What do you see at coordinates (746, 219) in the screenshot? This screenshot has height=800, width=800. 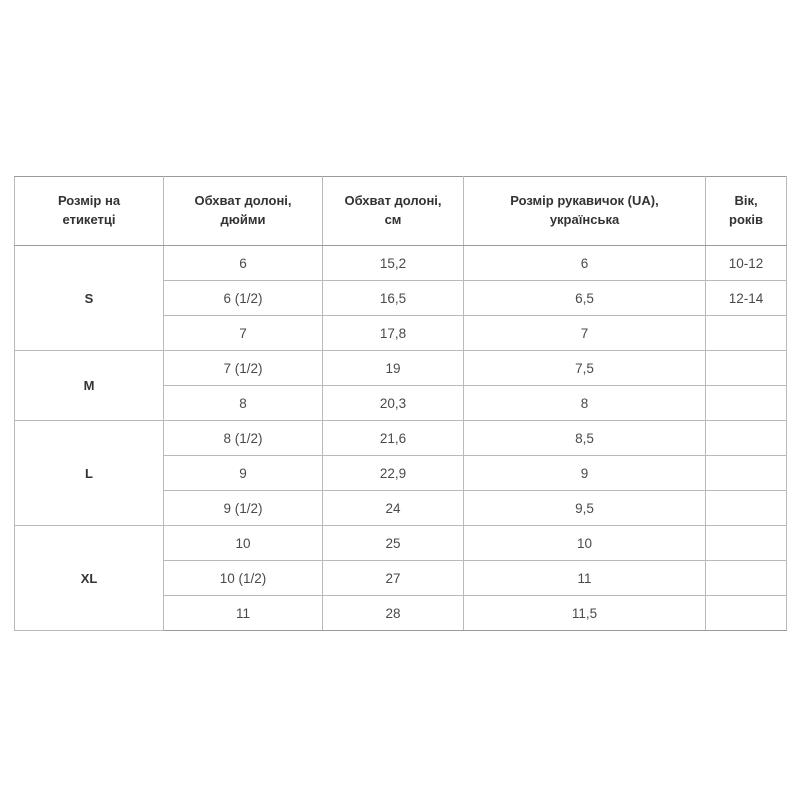 I see `column-header-age-line2: років` at bounding box center [746, 219].